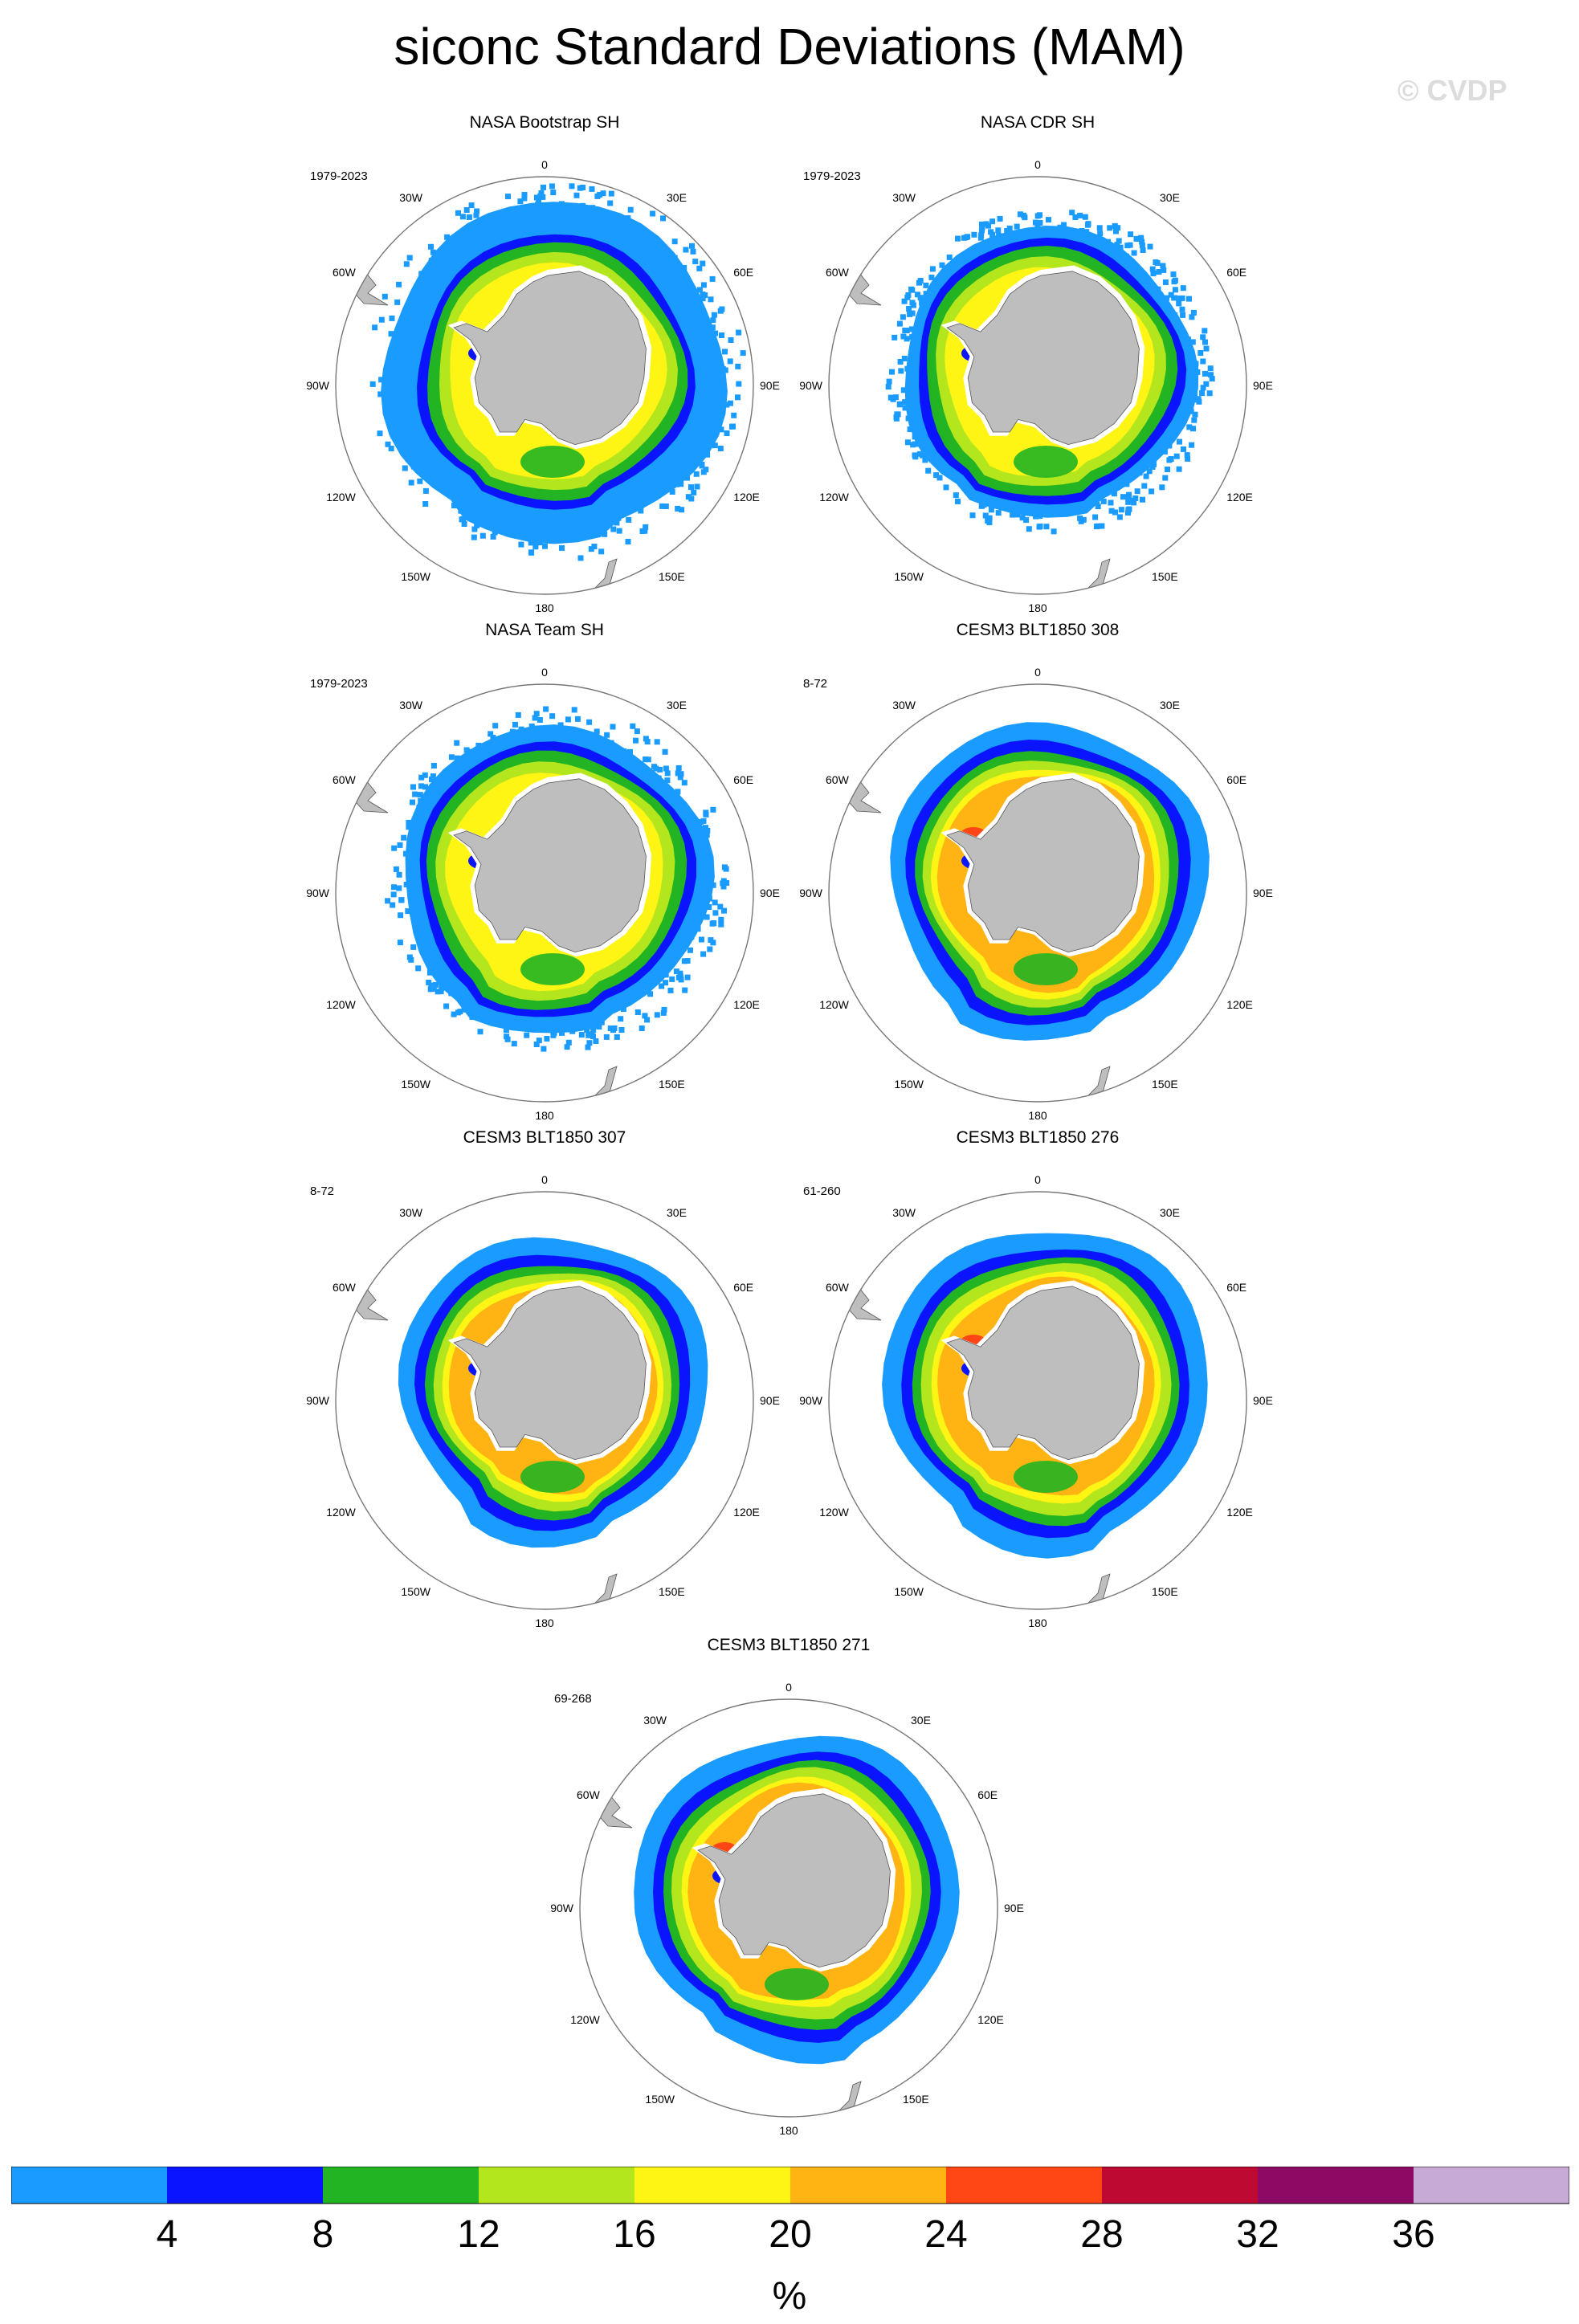  I want to click on panel-title: CESM3 BLT1850 271, so click(789, 1645).